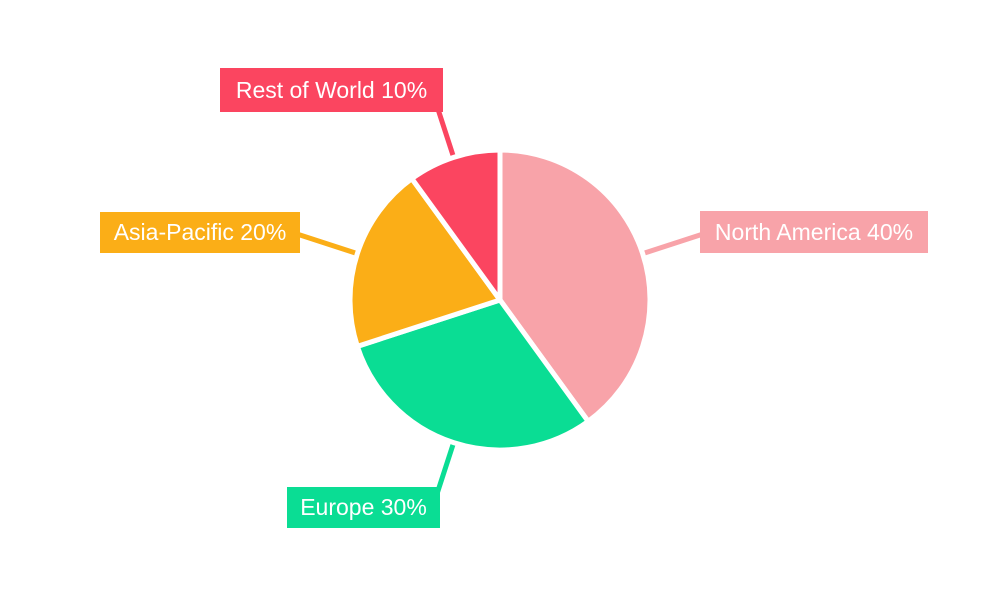 The height and width of the screenshot is (600, 1000). I want to click on pie-slice-asia-pacific, so click(425, 262).